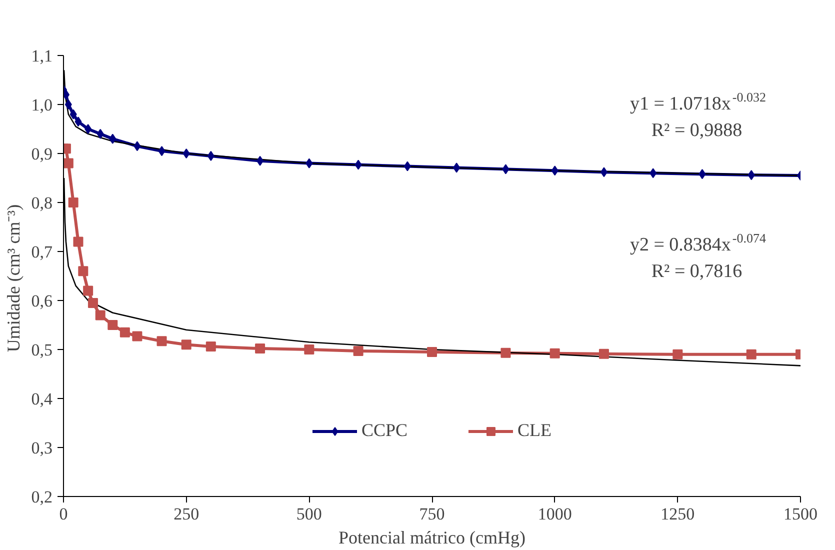 This screenshot has height=550, width=835. What do you see at coordinates (696, 130) in the screenshot?
I see `annotation: R² = 0,9888` at bounding box center [696, 130].